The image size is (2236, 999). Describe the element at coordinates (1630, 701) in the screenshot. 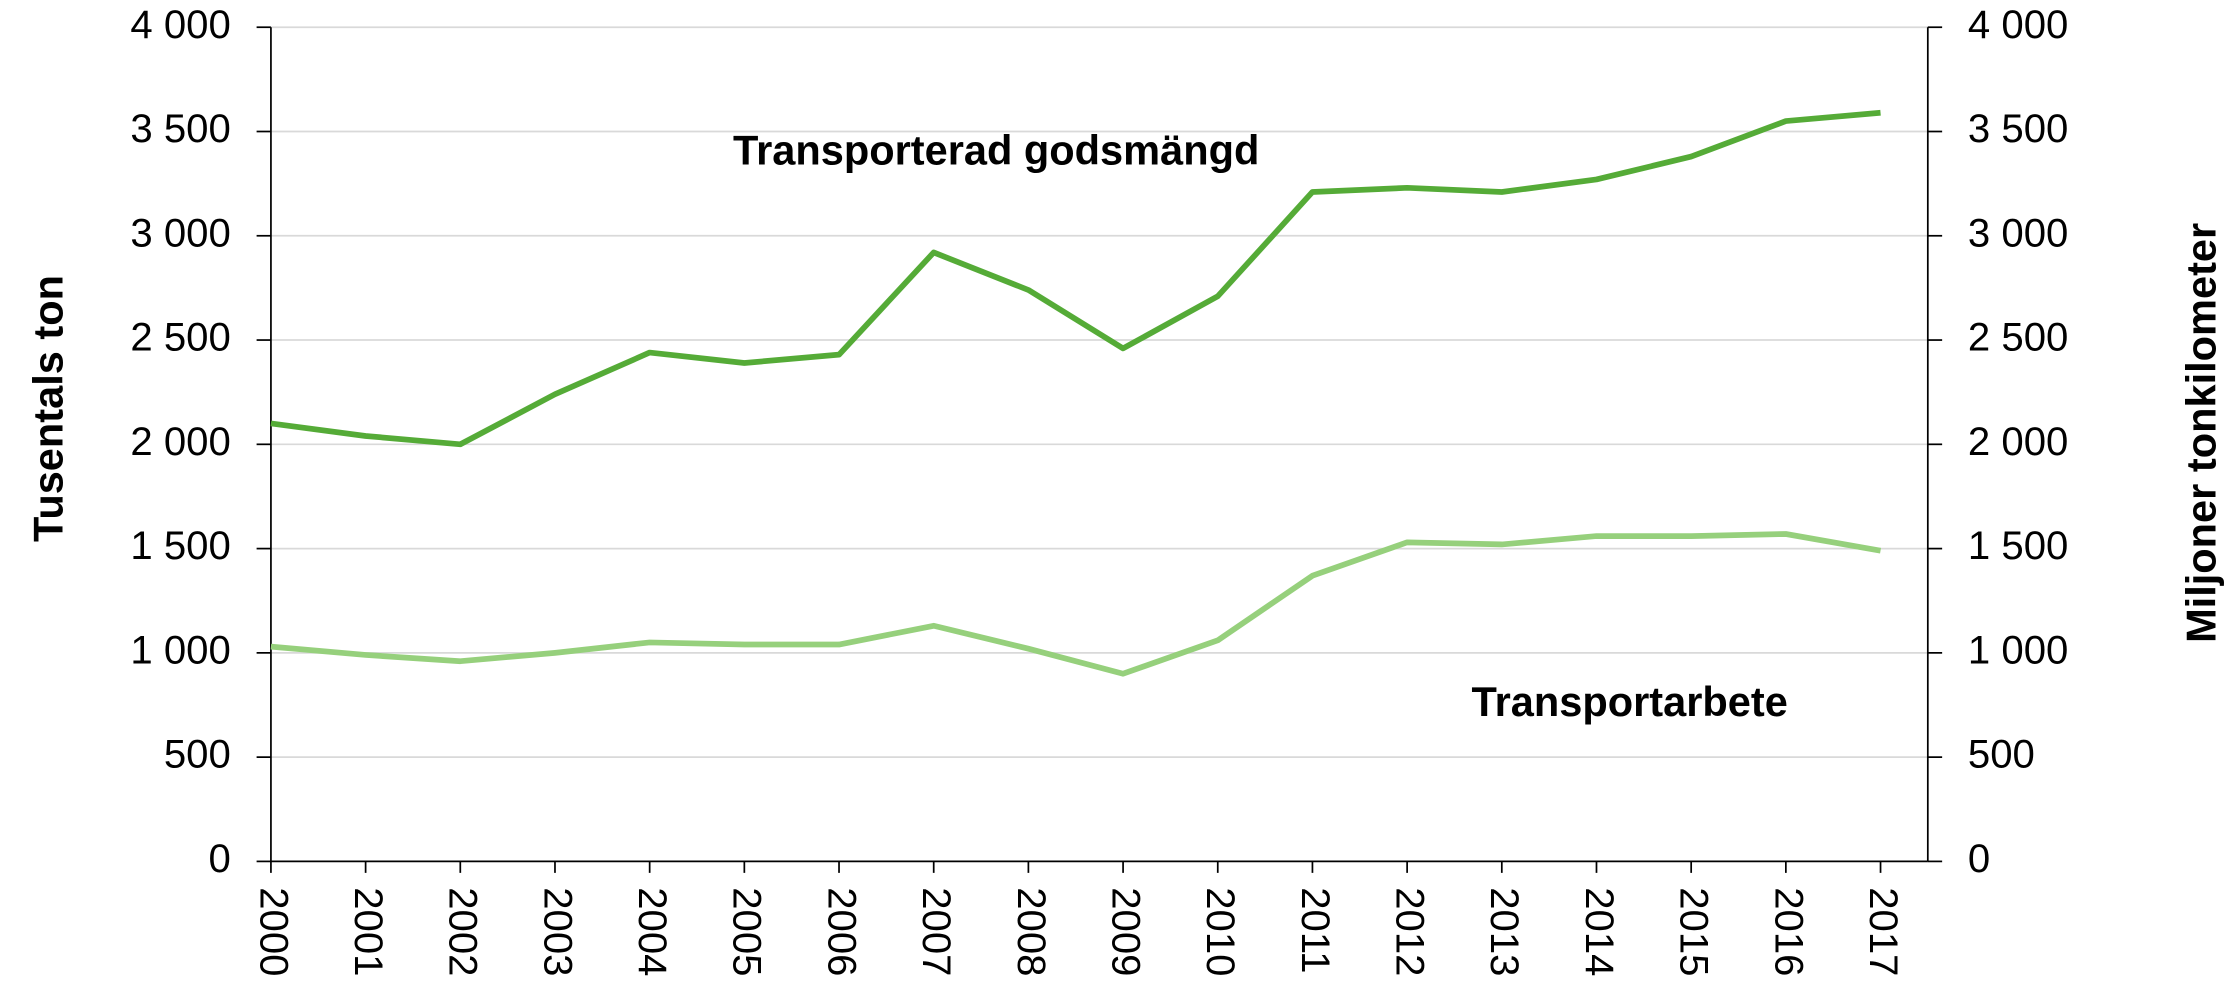

I see `series-label: Transportarbete` at that location.